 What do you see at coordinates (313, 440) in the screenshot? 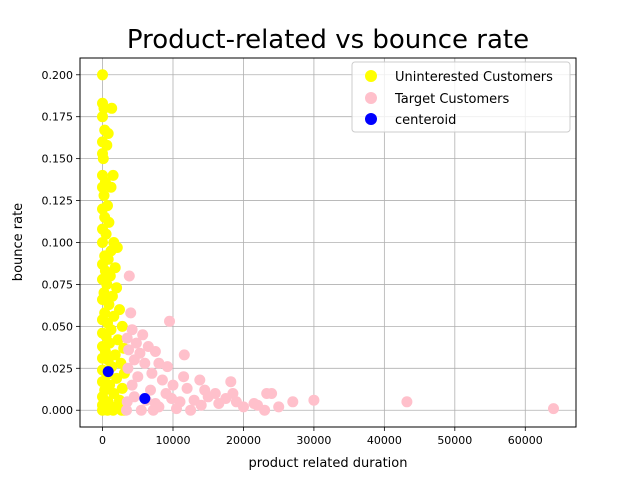
I see `x-tick-label-3: 30000` at bounding box center [313, 440].